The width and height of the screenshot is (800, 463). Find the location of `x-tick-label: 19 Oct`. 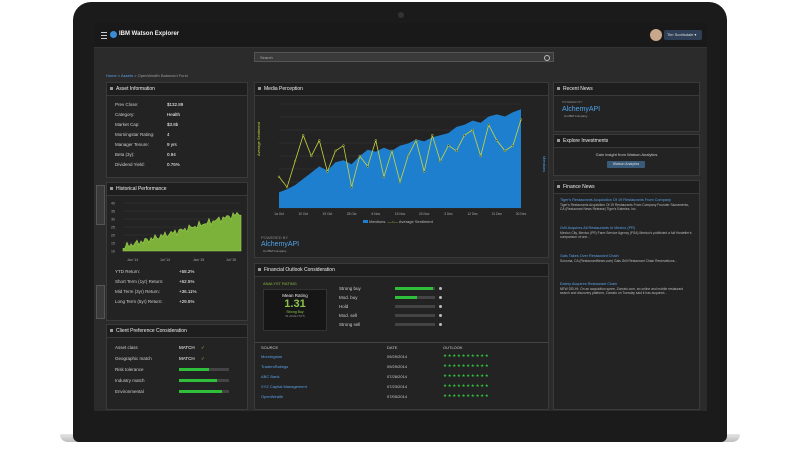

x-tick-label: 19 Oct is located at coordinates (328, 214).